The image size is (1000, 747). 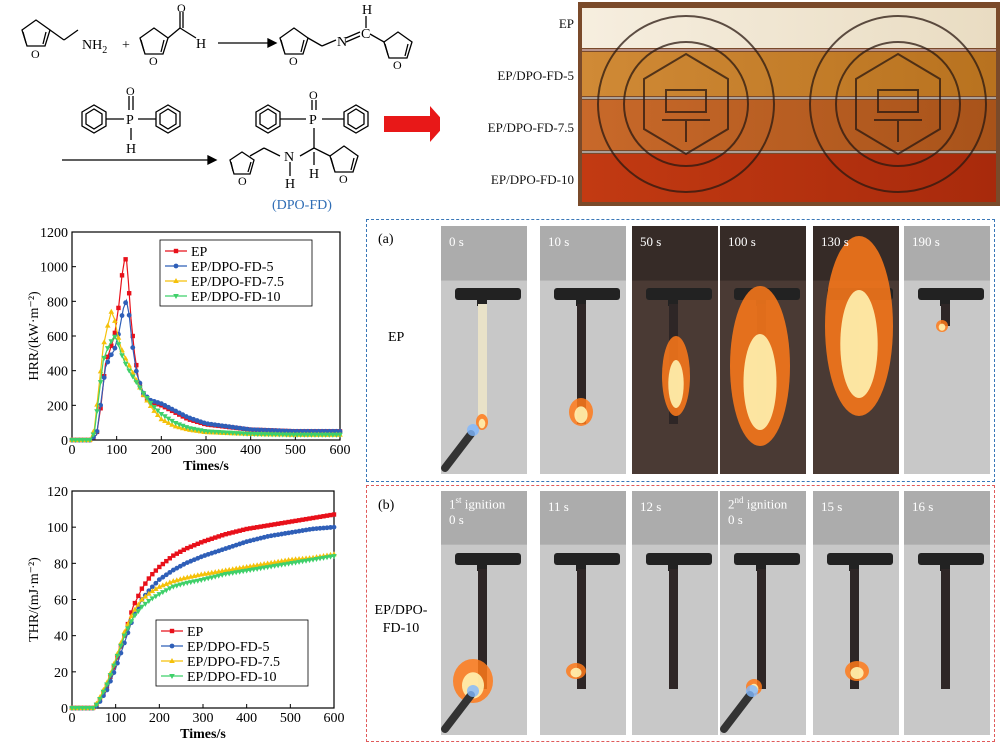 What do you see at coordinates (735, 520) in the screenshot?
I see `time-value: 0 s` at bounding box center [735, 520].